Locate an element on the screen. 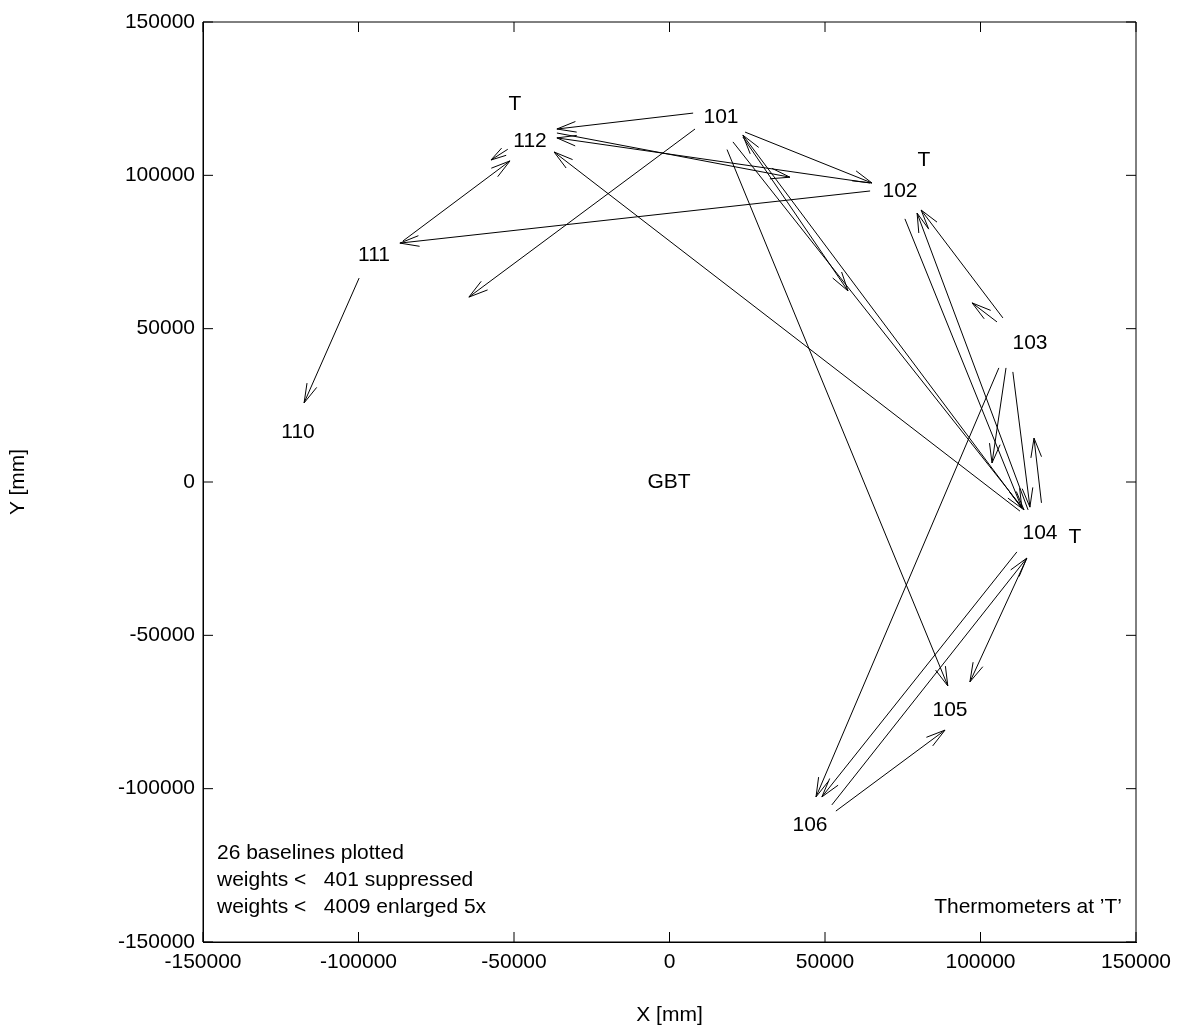  annotation: Thermometers at ’T’ is located at coordinates (1028, 905).